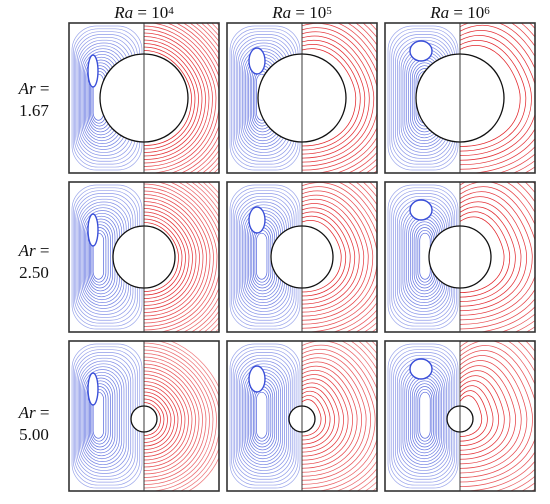 The width and height of the screenshot is (550, 504). Describe the element at coordinates (34, 261) in the screenshot. I see `row-header-ar-2-50: Ar = 2.50` at that location.